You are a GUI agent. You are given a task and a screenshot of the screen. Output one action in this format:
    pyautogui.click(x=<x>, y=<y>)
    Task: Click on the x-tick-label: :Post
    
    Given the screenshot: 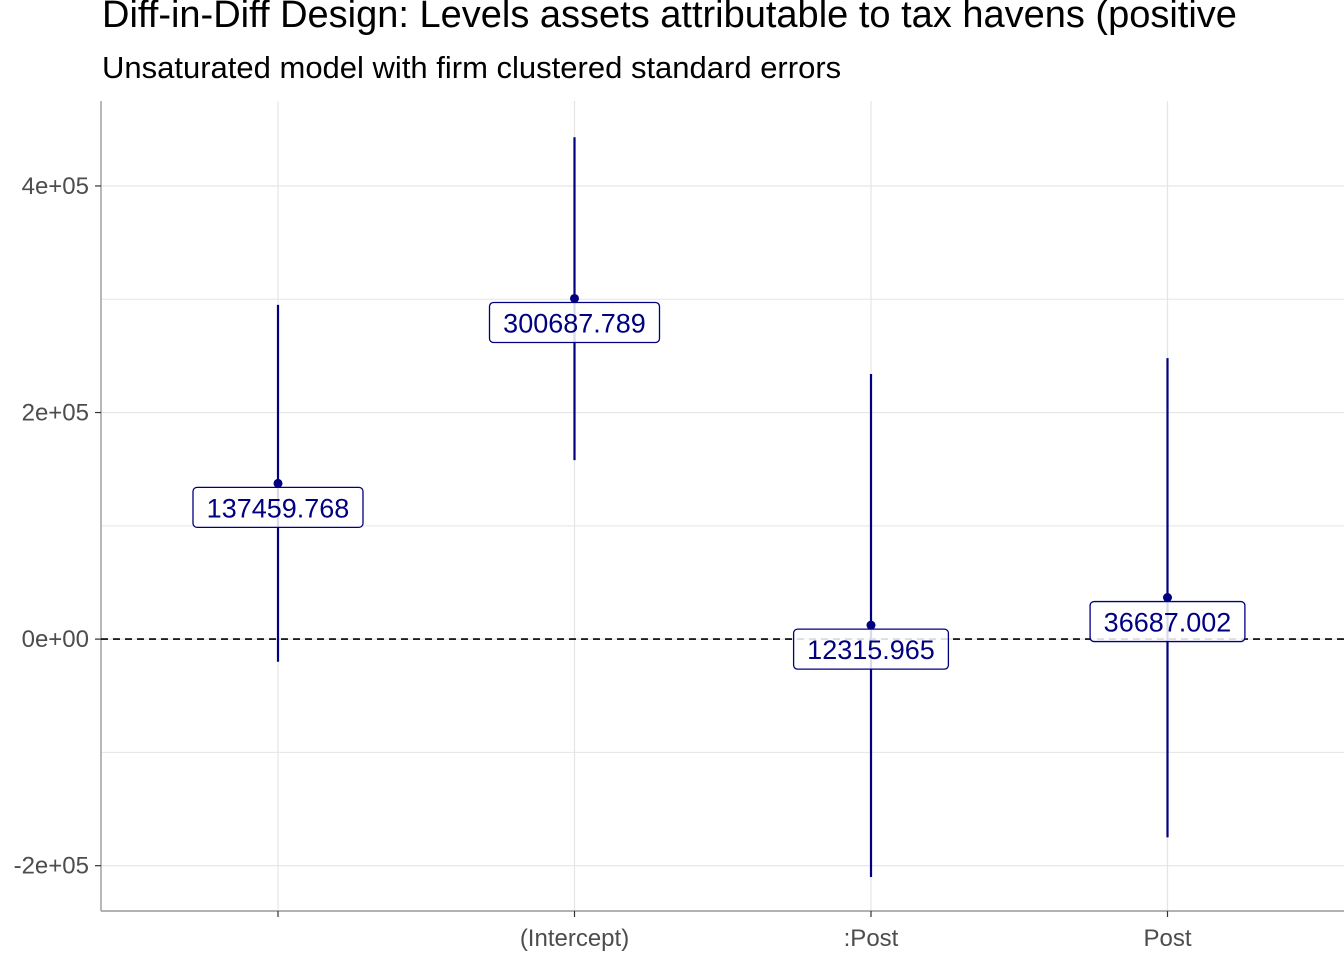 What is the action you would take?
    pyautogui.click(x=871, y=938)
    